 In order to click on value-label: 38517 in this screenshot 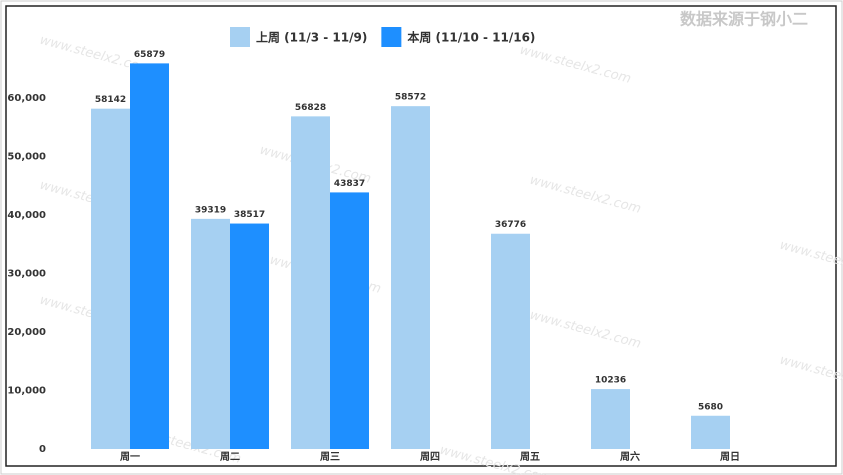, I will do `click(249, 215)`.